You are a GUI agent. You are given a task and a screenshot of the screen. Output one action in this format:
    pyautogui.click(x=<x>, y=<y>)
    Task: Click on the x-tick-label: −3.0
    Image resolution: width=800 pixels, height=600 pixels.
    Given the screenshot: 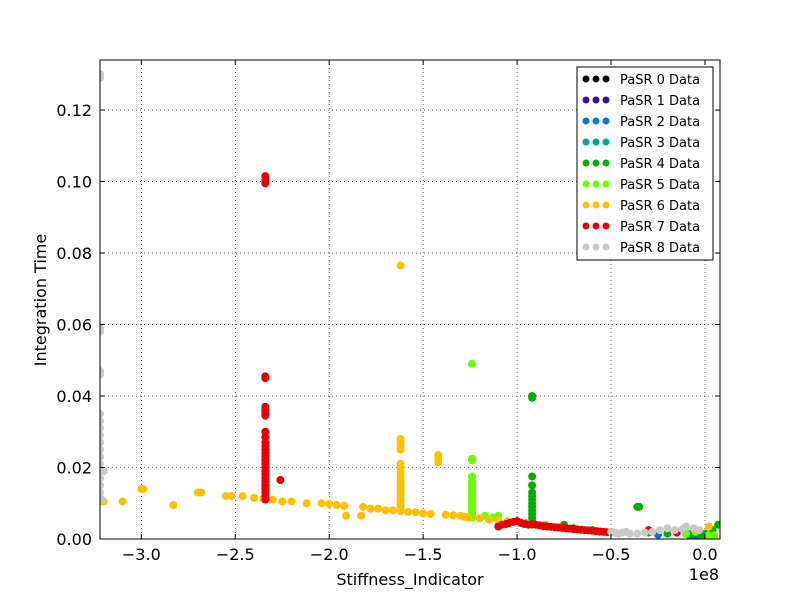 What is the action you would take?
    pyautogui.click(x=141, y=554)
    